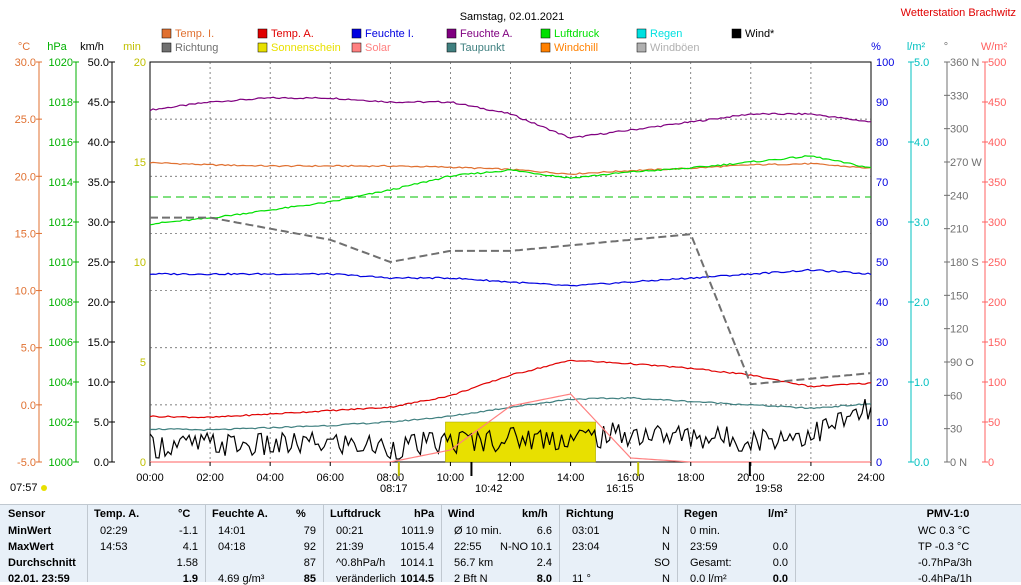 The image size is (1021, 585). I want to click on legend-label: Feuchte I., so click(389, 34).